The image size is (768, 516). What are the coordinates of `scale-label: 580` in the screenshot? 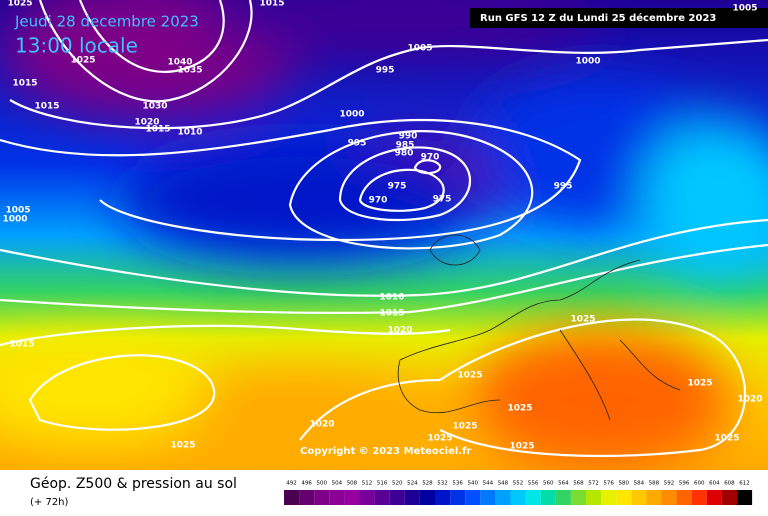 It's located at (624, 484).